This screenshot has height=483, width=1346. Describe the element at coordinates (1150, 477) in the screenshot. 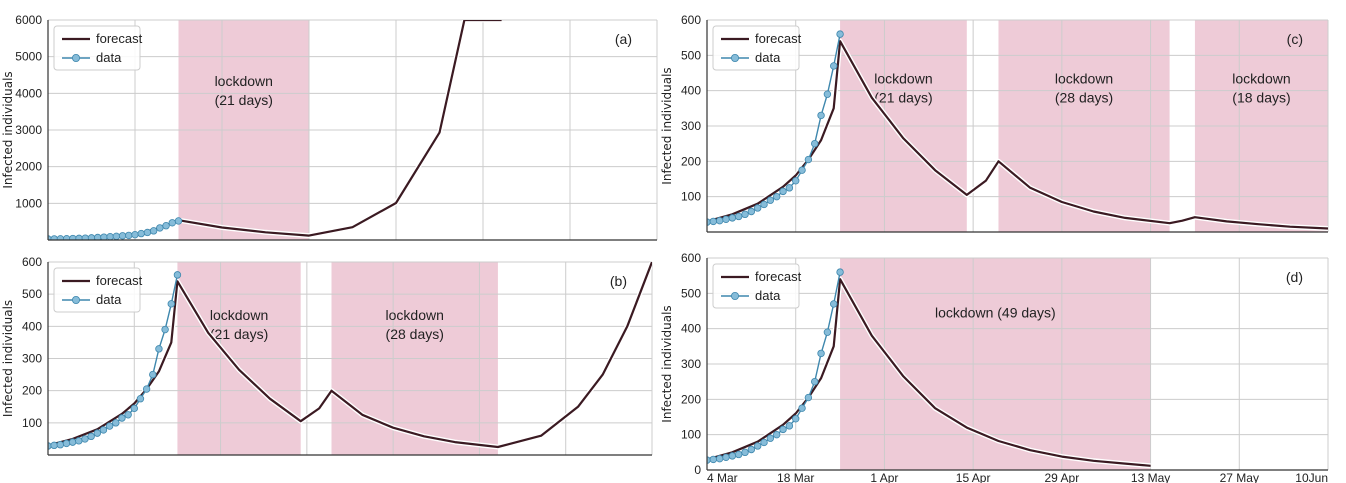

I see `x-tick-label: 13 May` at that location.